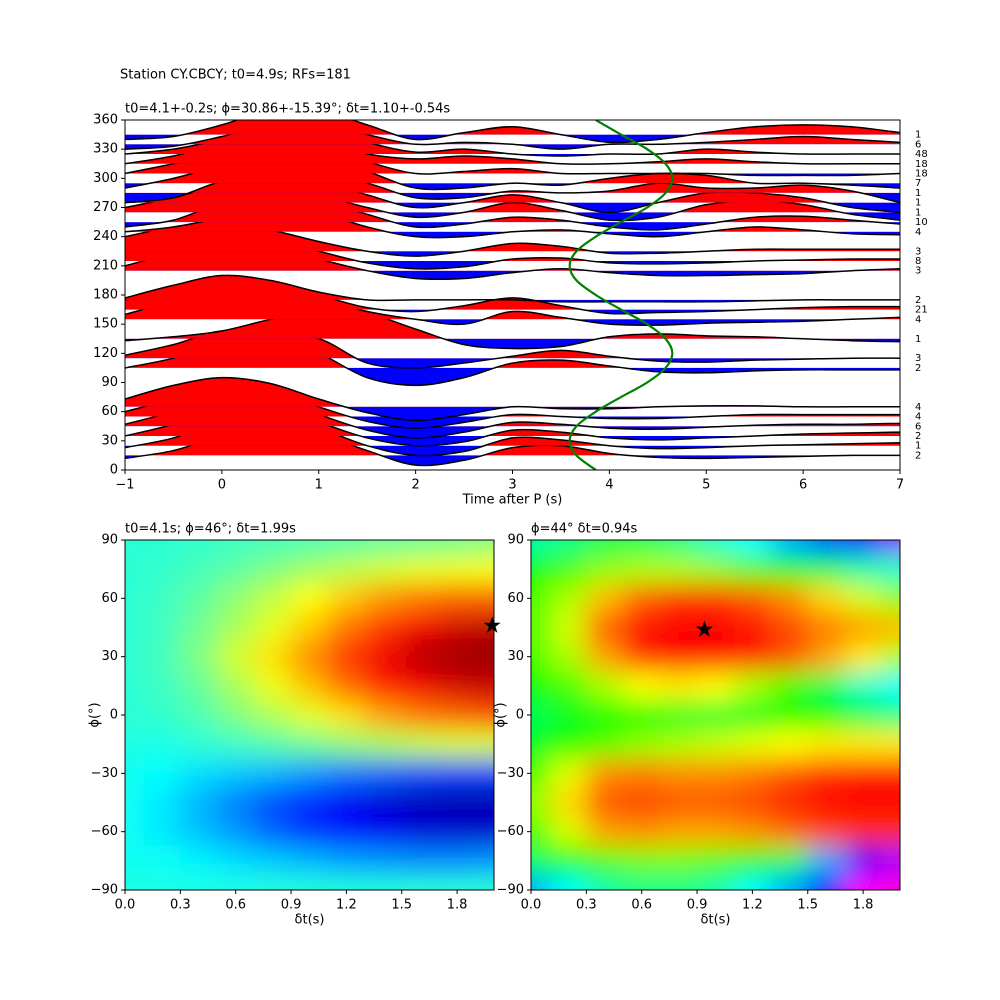  Describe the element at coordinates (105, 149) in the screenshot. I see `y-tick-label: 330` at that location.